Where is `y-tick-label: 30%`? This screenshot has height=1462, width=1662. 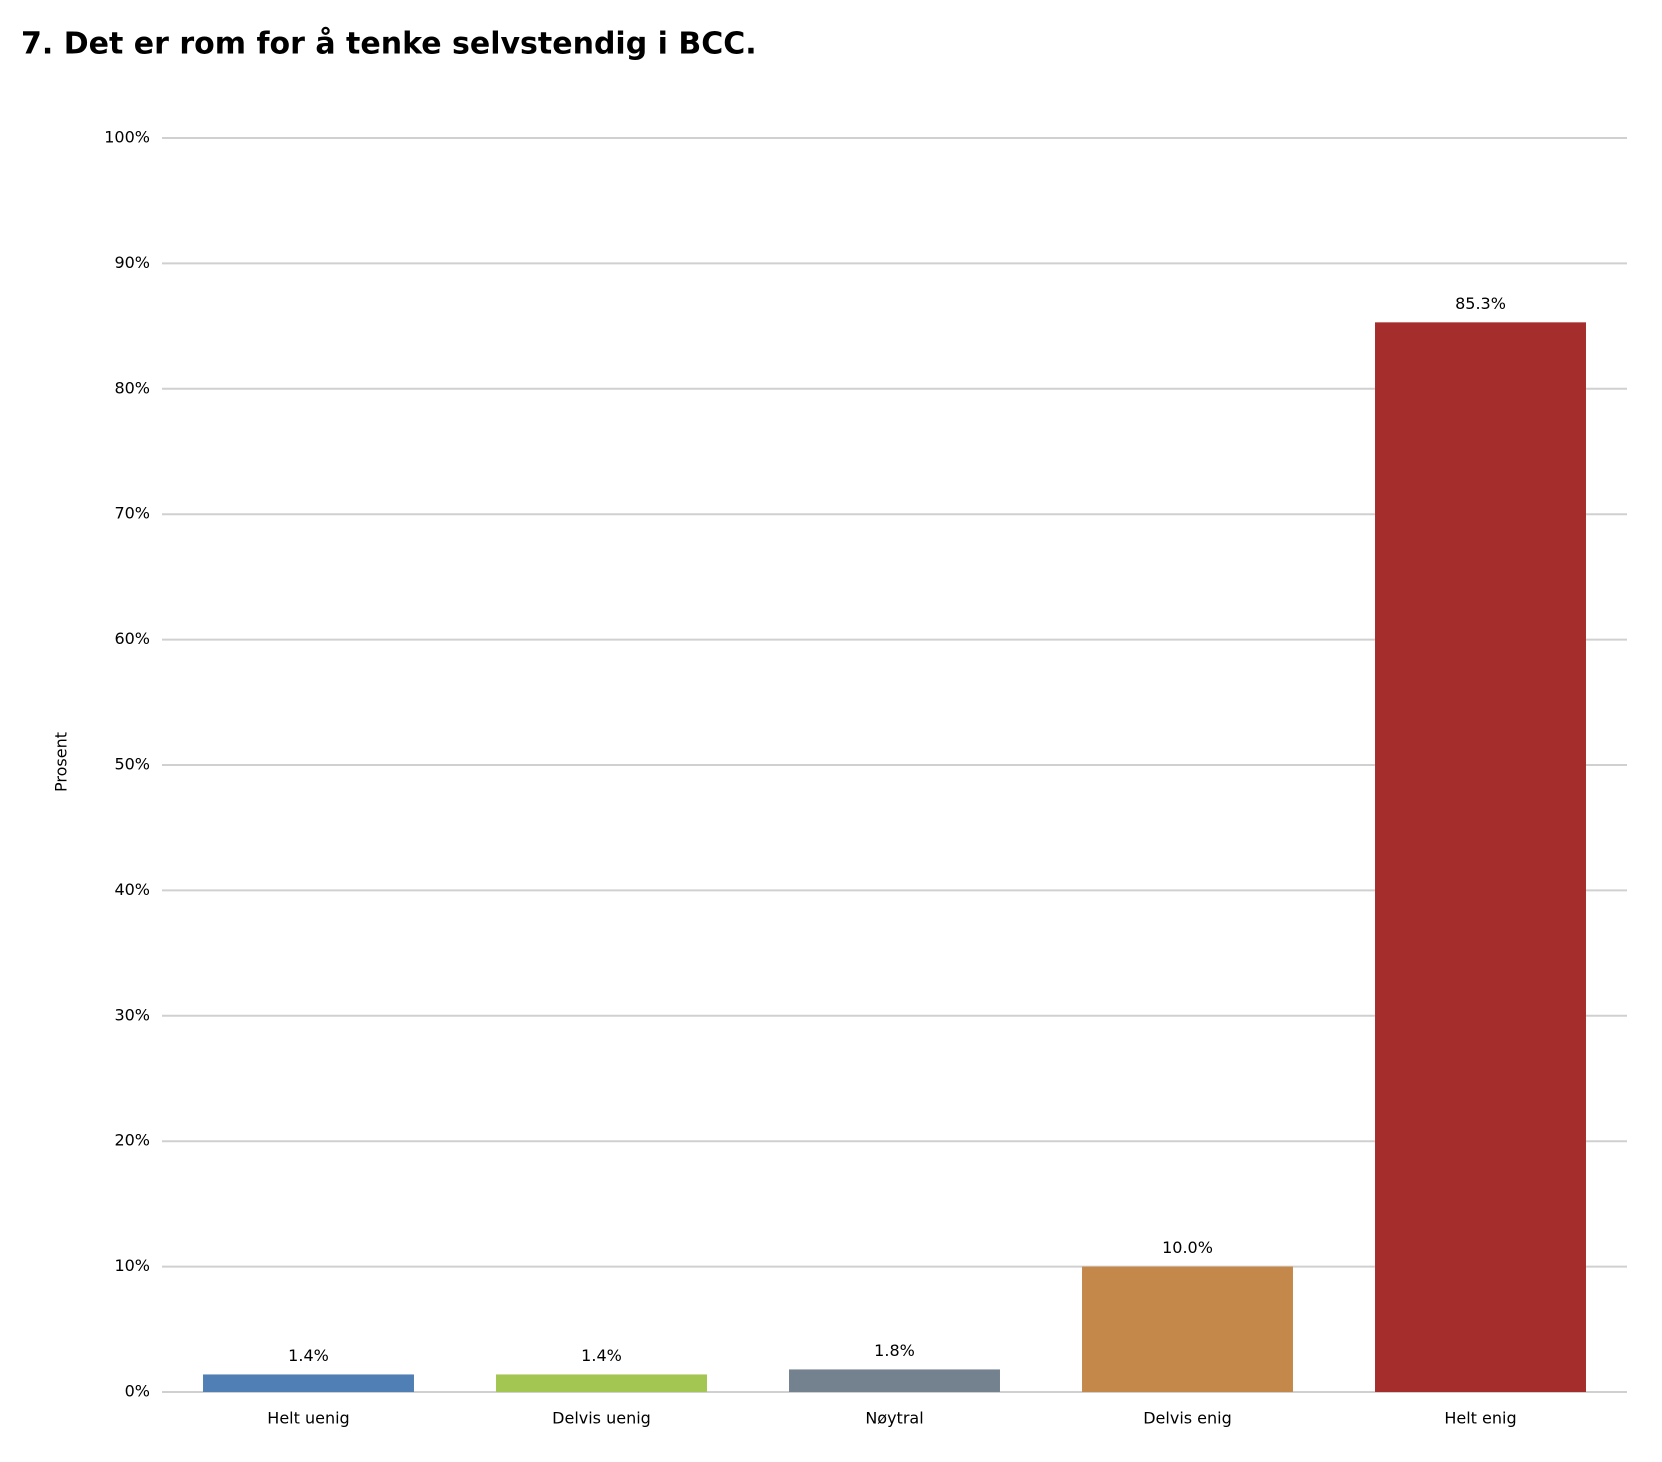
y-tick-label: 30% is located at coordinates (132, 1014).